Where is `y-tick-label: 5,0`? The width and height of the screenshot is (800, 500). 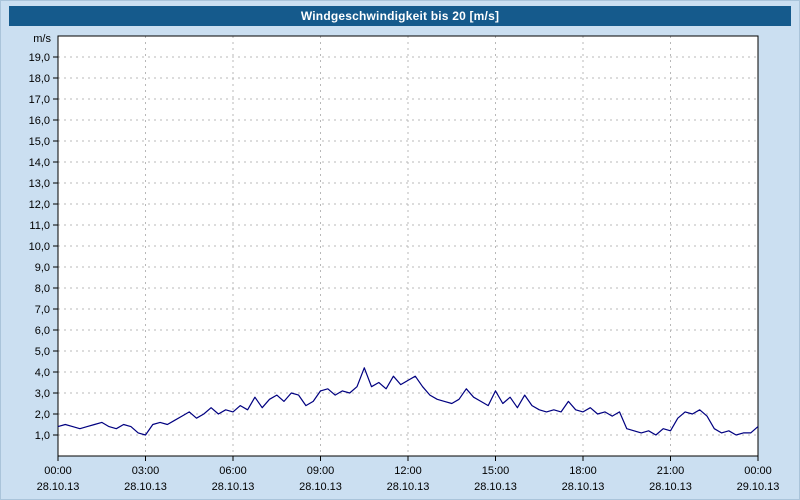 y-tick-label: 5,0 is located at coordinates (42, 352).